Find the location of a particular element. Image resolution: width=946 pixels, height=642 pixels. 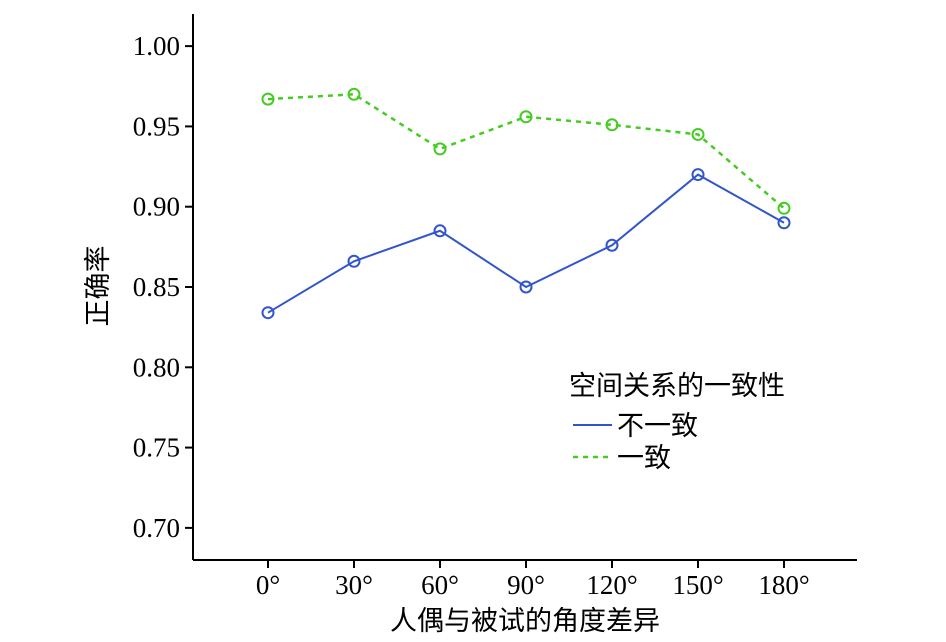

x-tick-label: 30° is located at coordinates (354, 585).